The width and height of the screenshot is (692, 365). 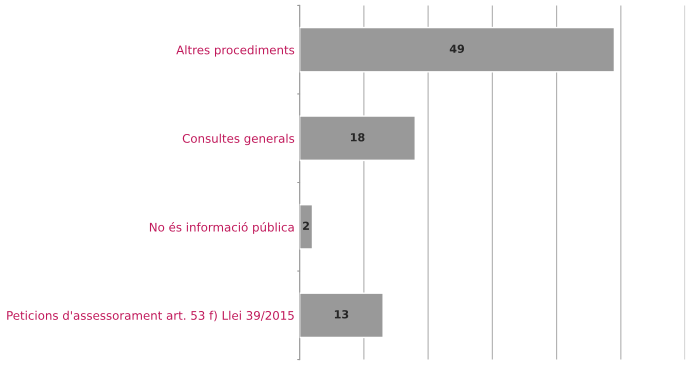 I want to click on data-label: 49, so click(x=457, y=48).